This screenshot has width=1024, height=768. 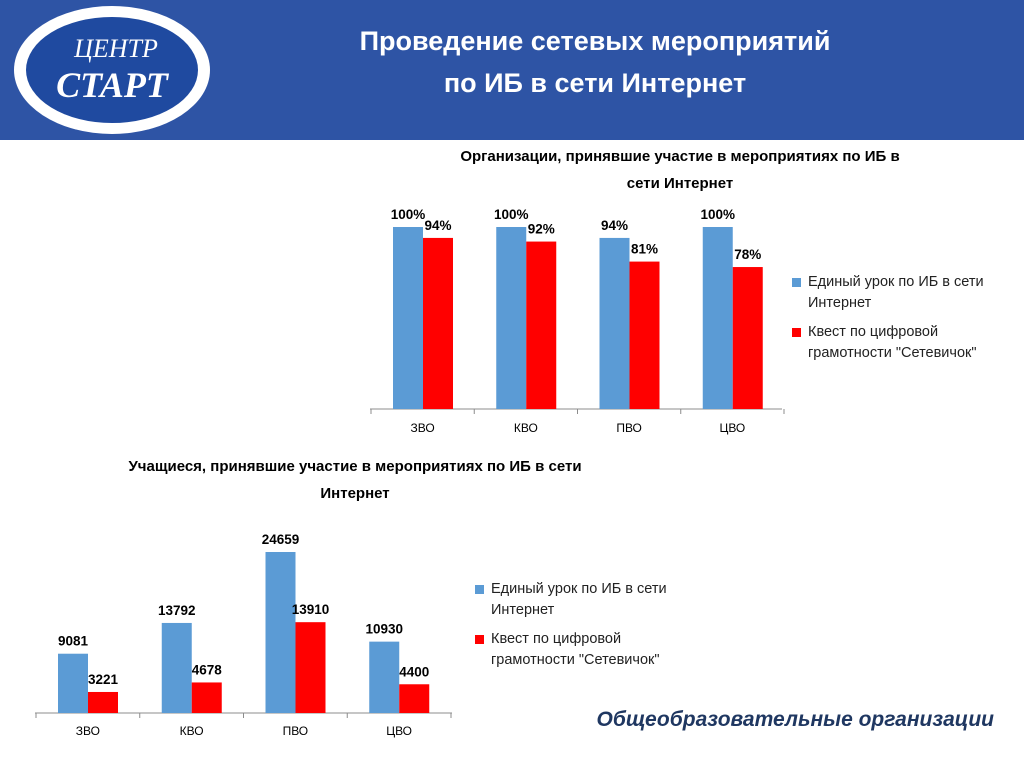 I want to click on logo-top-text: ЦЕНТР, so click(x=115, y=48).